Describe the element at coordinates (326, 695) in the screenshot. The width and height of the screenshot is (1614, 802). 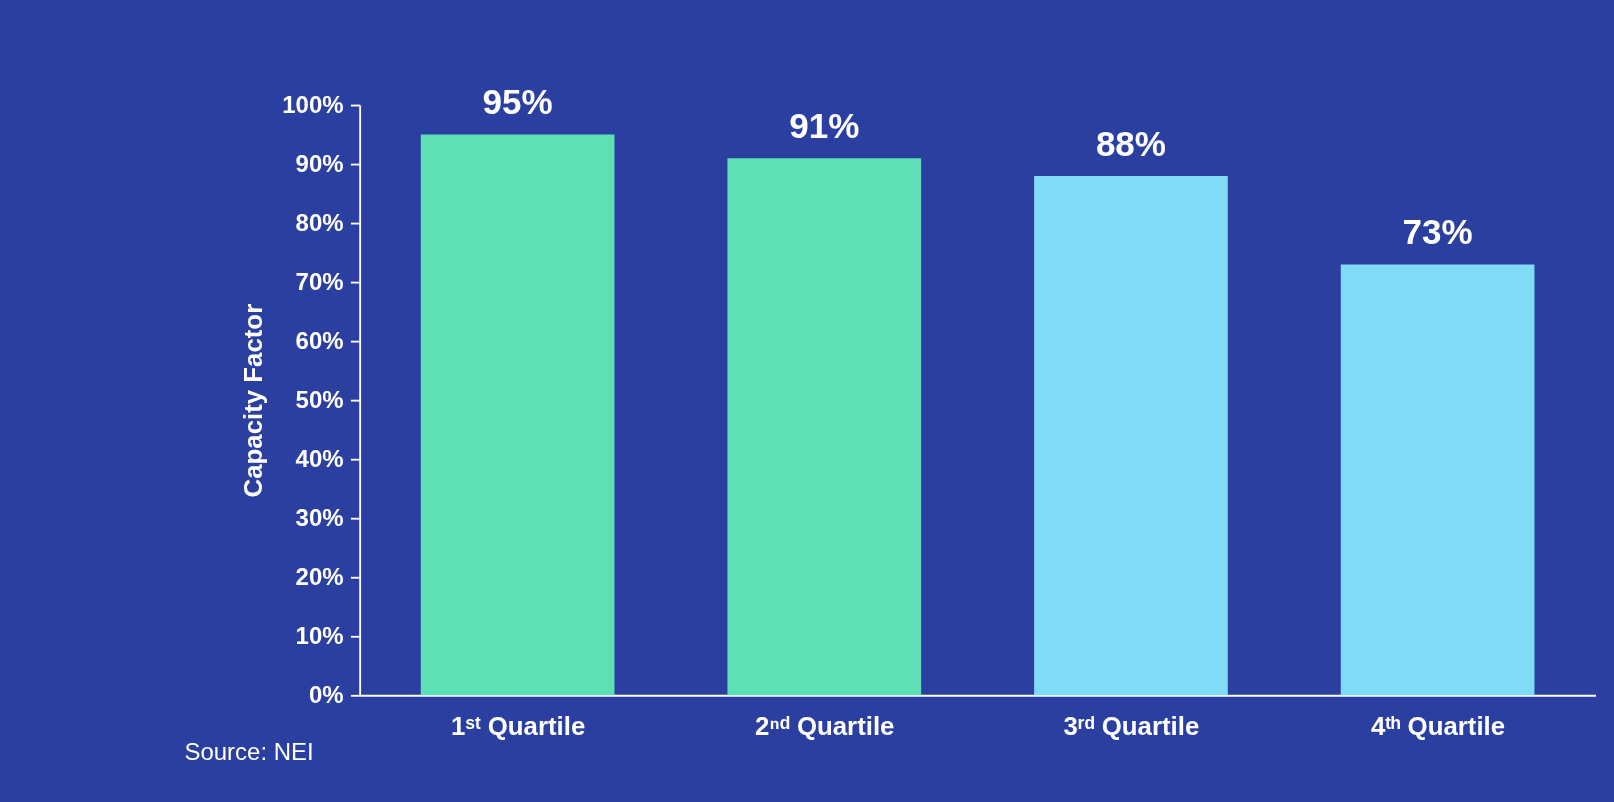
I see `y-tick-label: 0%` at that location.